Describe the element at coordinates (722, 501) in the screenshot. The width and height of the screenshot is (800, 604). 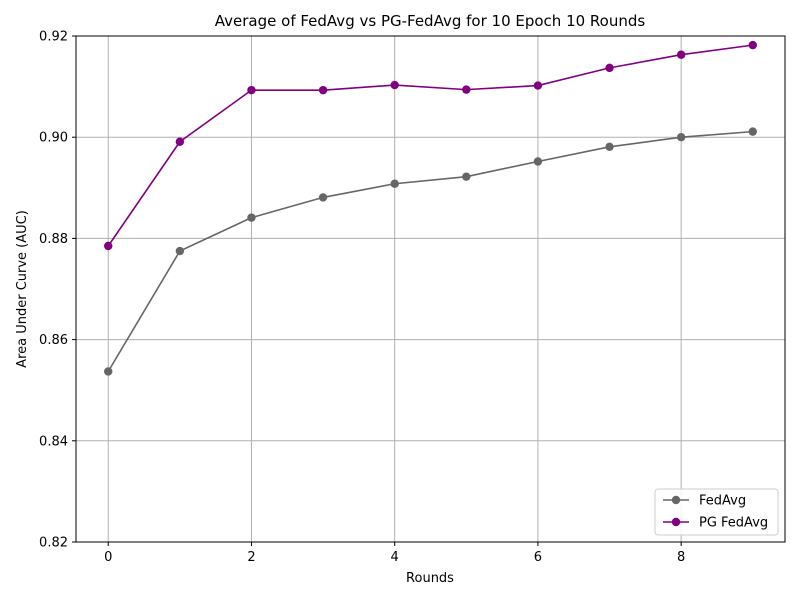
I see `legend-label: FedAvg` at that location.